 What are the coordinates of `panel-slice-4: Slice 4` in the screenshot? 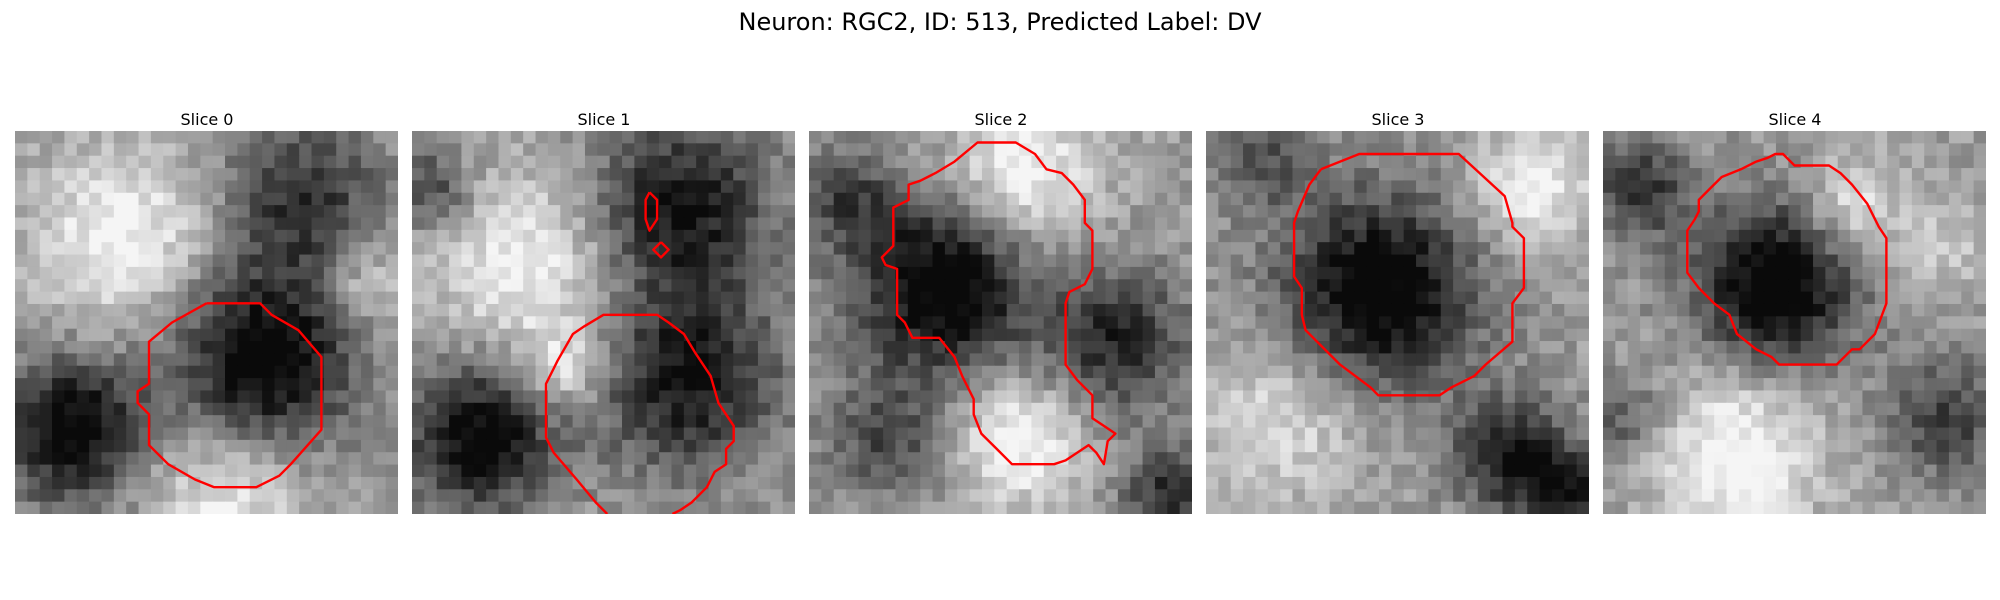 It's located at (1795, 311).